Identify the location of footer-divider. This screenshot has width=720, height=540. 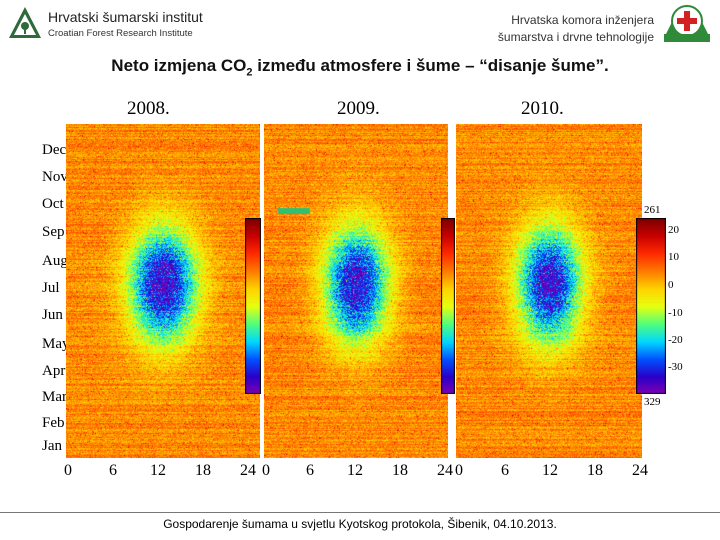
(360, 512).